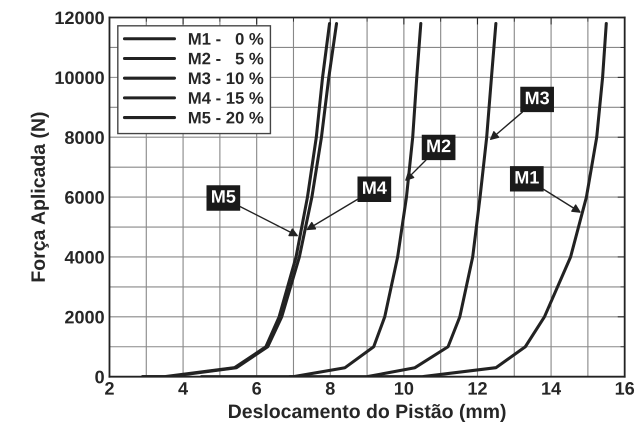 Image resolution: width=644 pixels, height=438 pixels. Describe the element at coordinates (99, 377) in the screenshot. I see `y-tick-label: 0` at that location.